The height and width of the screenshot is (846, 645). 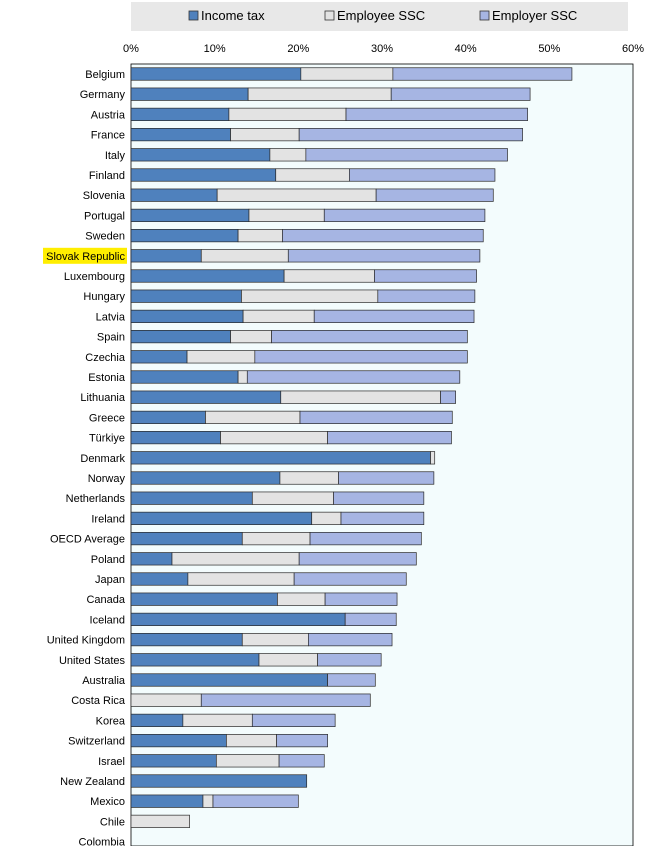 What do you see at coordinates (110, 580) in the screenshot?
I see `category-label: Japan` at bounding box center [110, 580].